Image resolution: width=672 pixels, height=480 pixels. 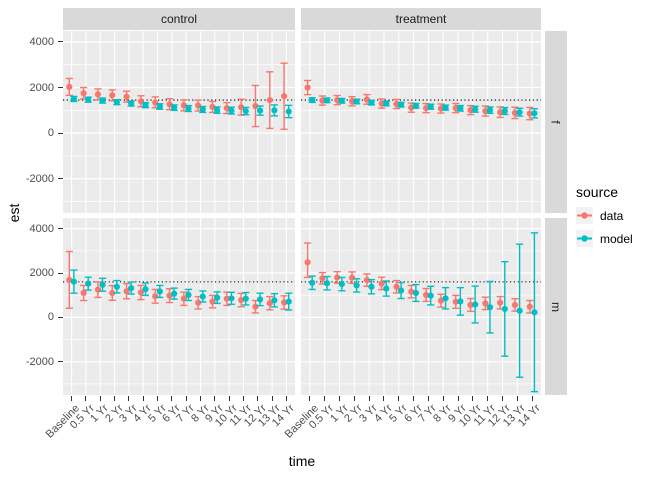 What do you see at coordinates (421, 19) in the screenshot?
I see `facet-strip-treatment: treatment` at bounding box center [421, 19].